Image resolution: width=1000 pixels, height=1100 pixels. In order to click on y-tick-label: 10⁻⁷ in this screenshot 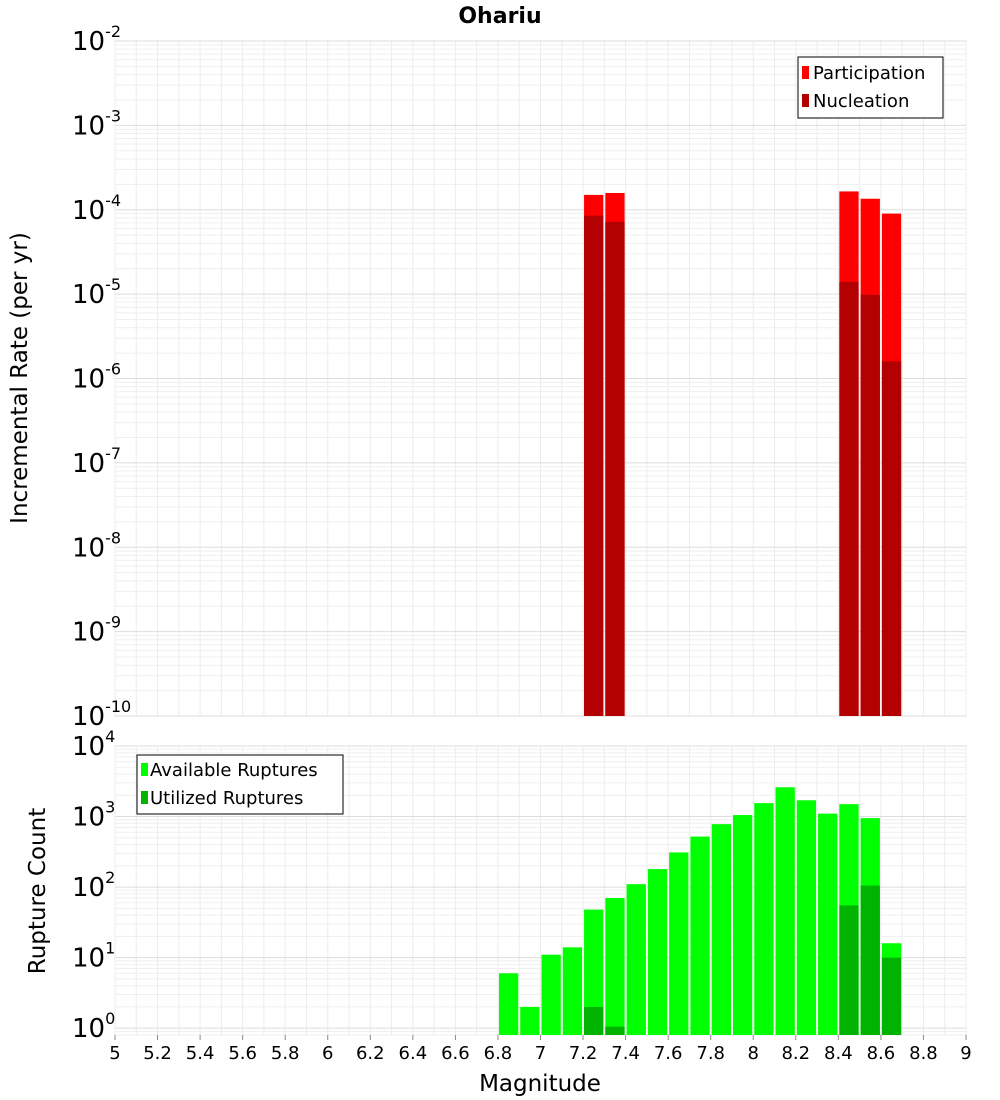, I will do `click(96, 461)`.